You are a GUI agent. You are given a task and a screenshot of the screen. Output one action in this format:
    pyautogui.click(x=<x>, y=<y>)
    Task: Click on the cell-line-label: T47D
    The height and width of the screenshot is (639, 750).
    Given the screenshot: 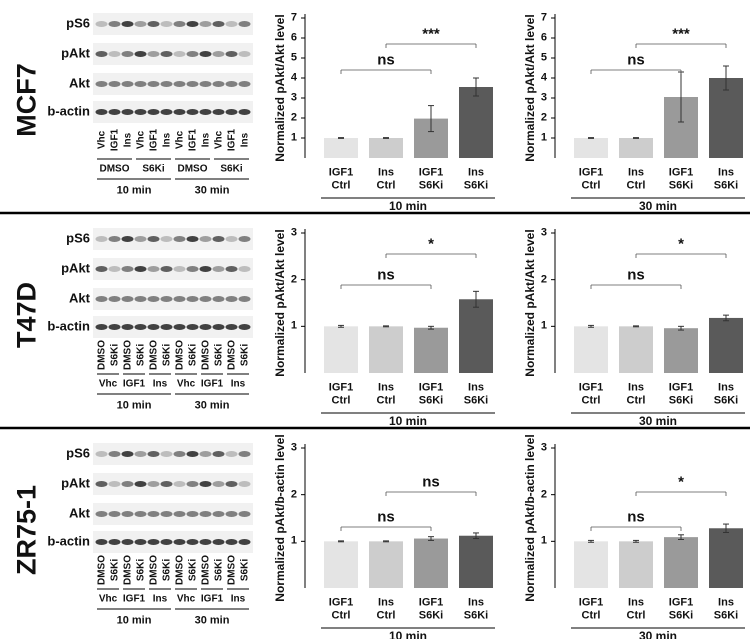 What is the action you would take?
    pyautogui.click(x=26, y=315)
    